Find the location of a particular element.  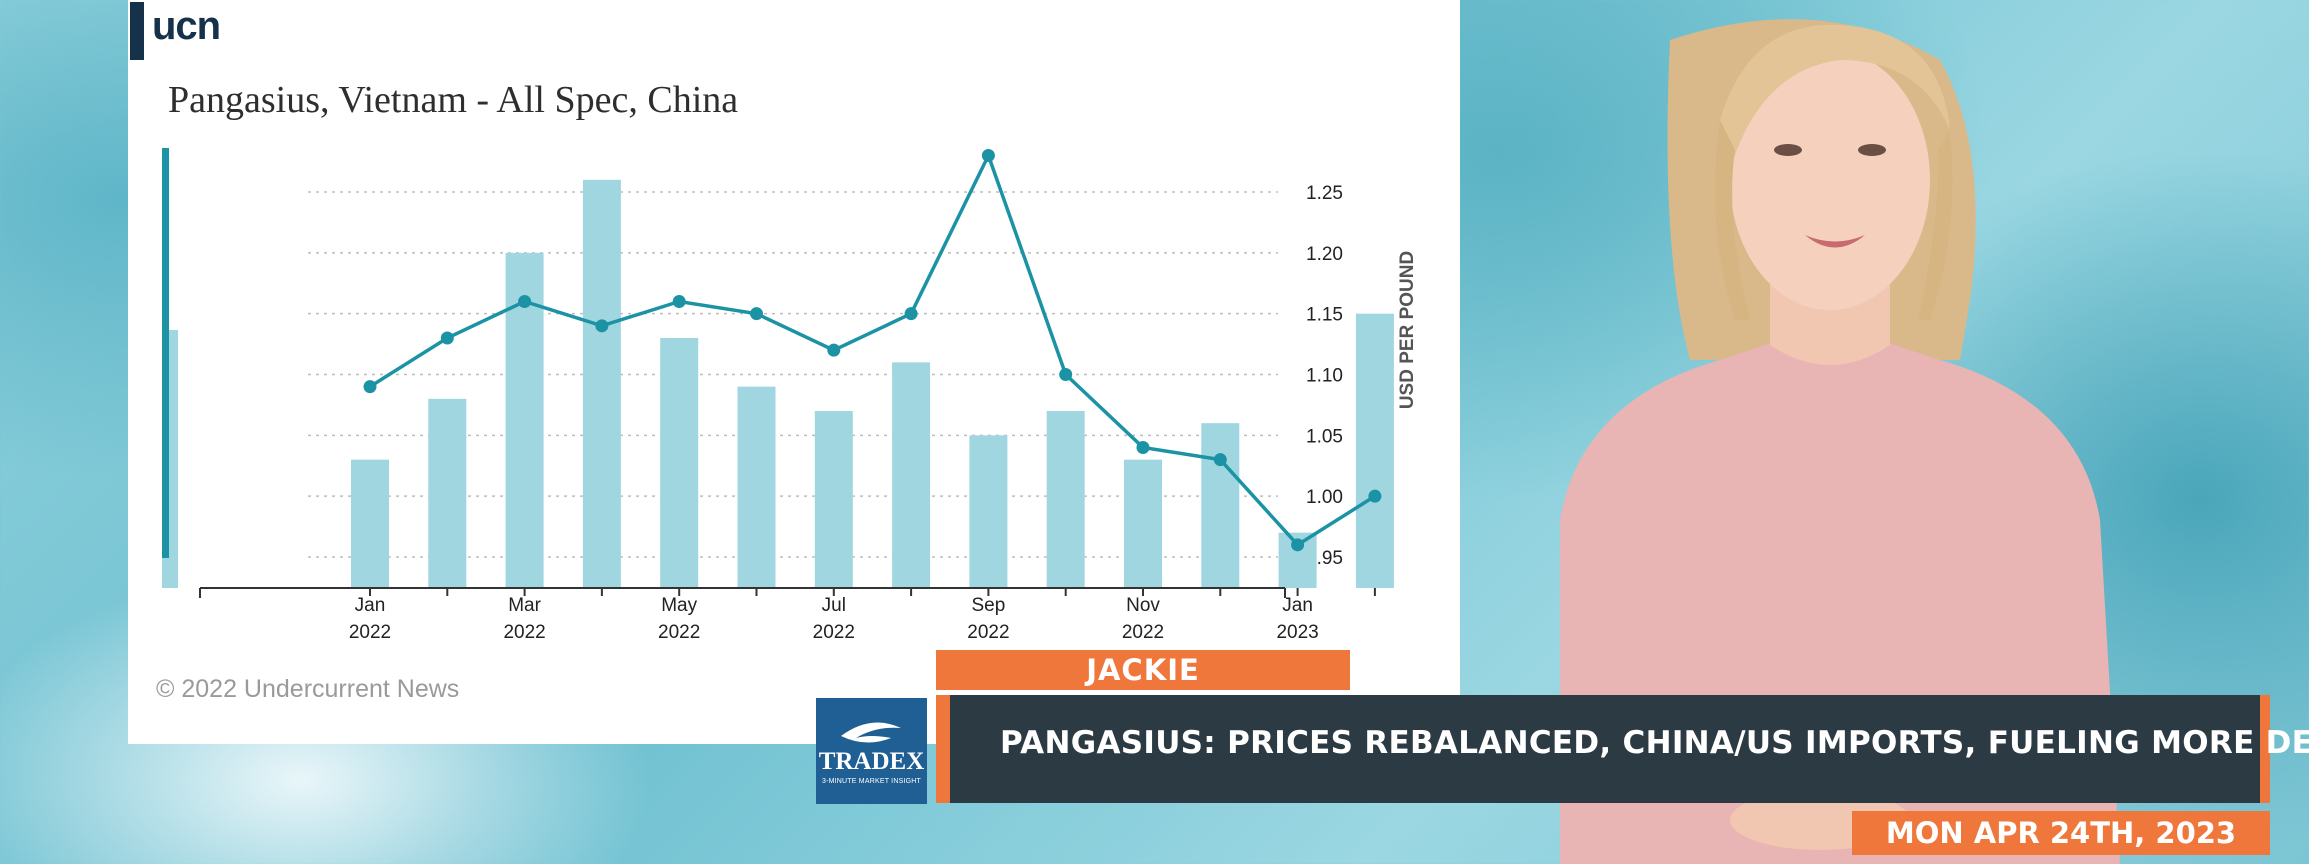

left-accent-bar is located at coordinates (165, 353).